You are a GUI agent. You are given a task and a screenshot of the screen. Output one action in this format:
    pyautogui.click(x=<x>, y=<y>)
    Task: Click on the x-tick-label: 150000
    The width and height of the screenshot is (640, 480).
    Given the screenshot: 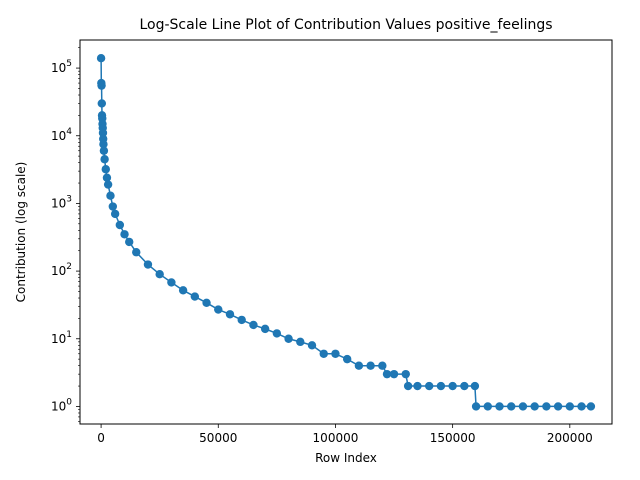 What is the action you would take?
    pyautogui.click(x=453, y=438)
    